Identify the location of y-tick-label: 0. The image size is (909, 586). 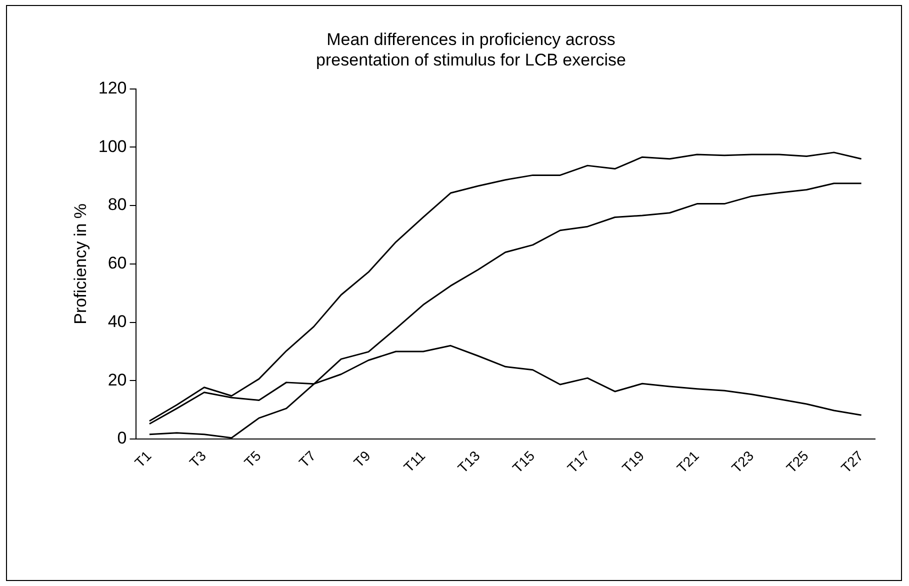
(122, 438).